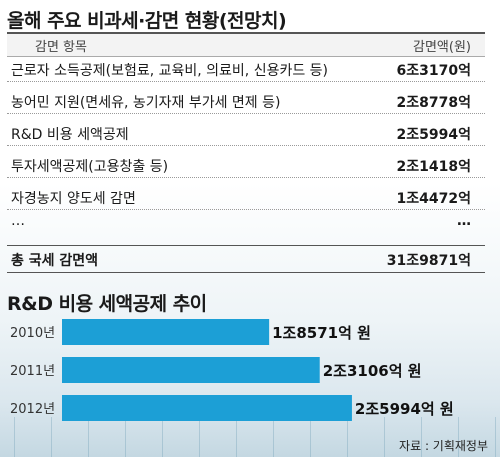  I want to click on row-amount: 2조5994억, so click(433, 135).